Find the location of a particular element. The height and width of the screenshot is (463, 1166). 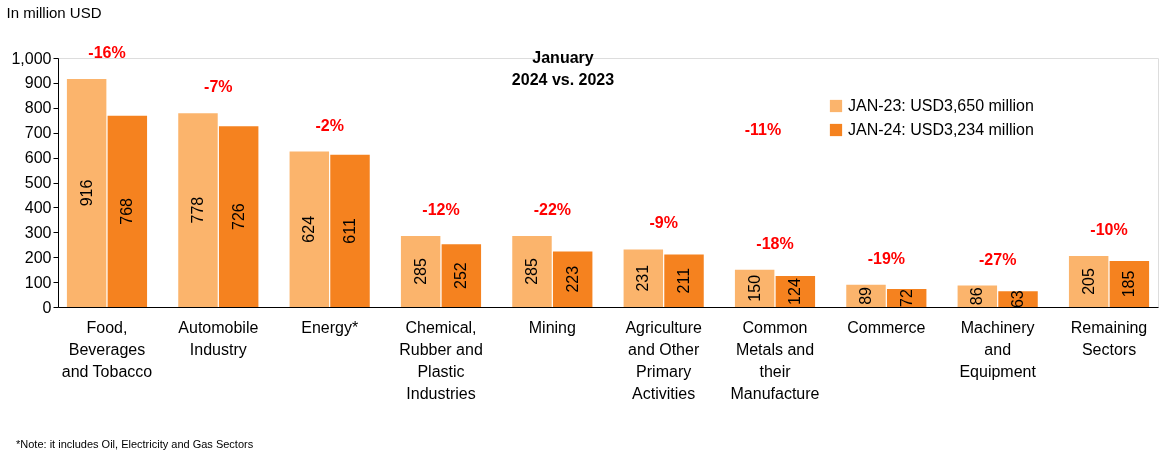

data-label: 86 is located at coordinates (977, 296).